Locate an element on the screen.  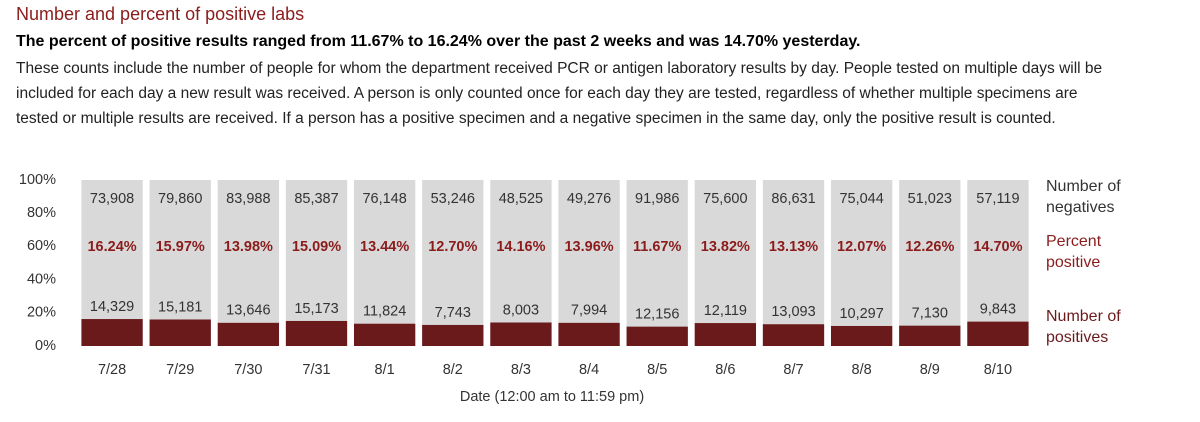
percent-label: 12.07% is located at coordinates (861, 247).